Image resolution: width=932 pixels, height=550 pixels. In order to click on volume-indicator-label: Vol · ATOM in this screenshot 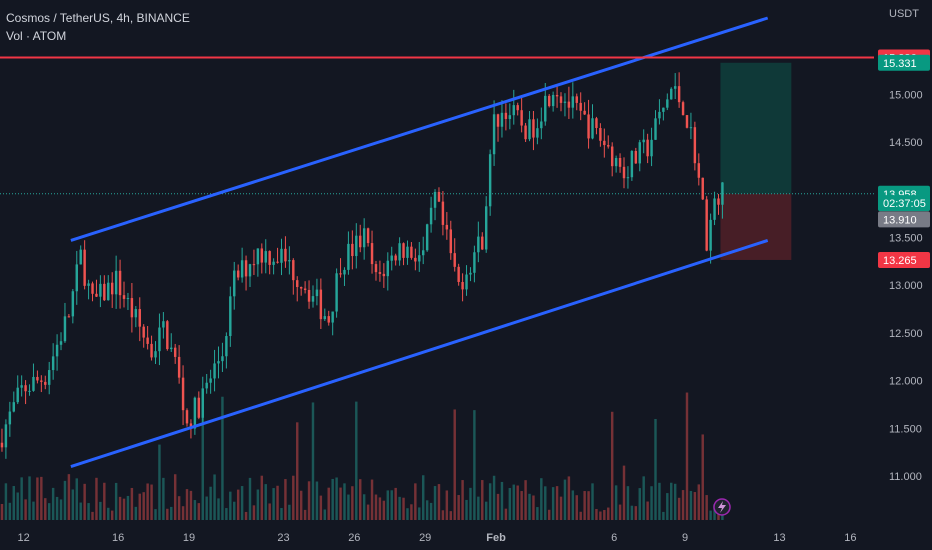, I will do `click(36, 36)`.